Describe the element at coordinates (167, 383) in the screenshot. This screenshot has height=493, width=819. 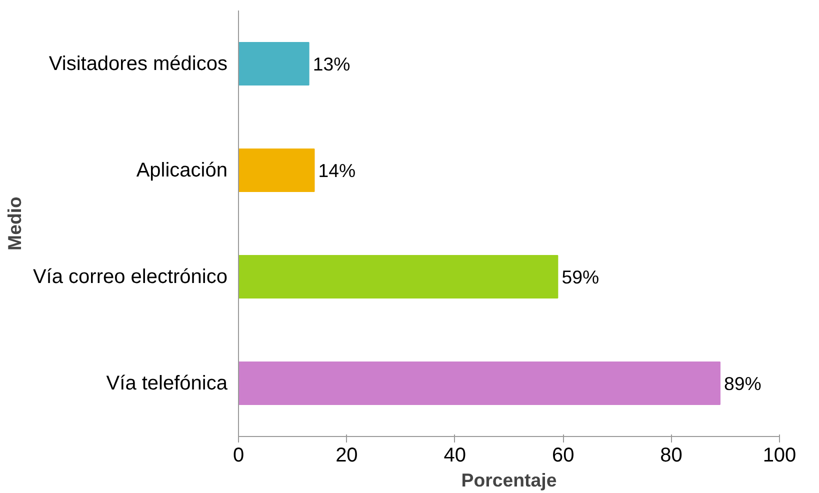
I see `y-tick-label: Vía telefónica` at that location.